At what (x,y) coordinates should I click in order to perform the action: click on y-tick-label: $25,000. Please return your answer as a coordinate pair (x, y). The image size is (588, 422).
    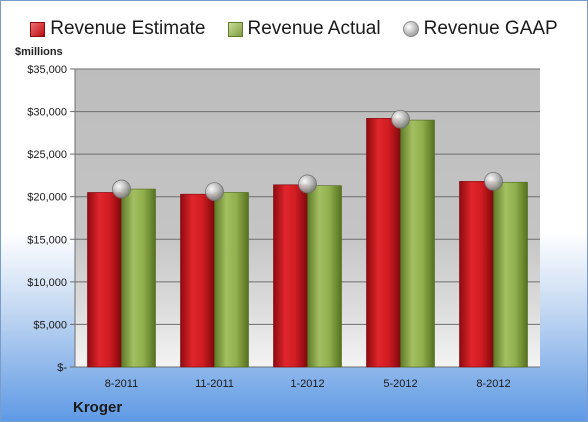
    Looking at the image, I should click on (47, 155).